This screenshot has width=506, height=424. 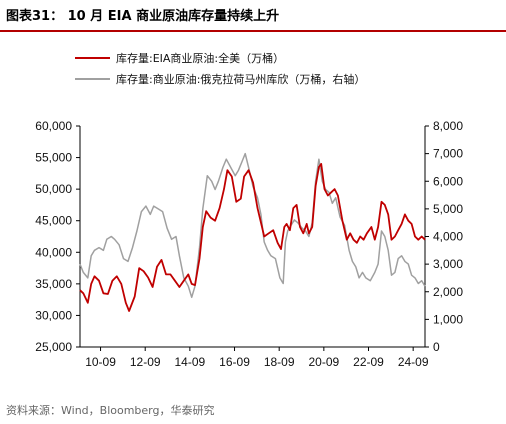 What do you see at coordinates (53, 315) in the screenshot?
I see `y-left-tick-label: 30,000` at bounding box center [53, 315].